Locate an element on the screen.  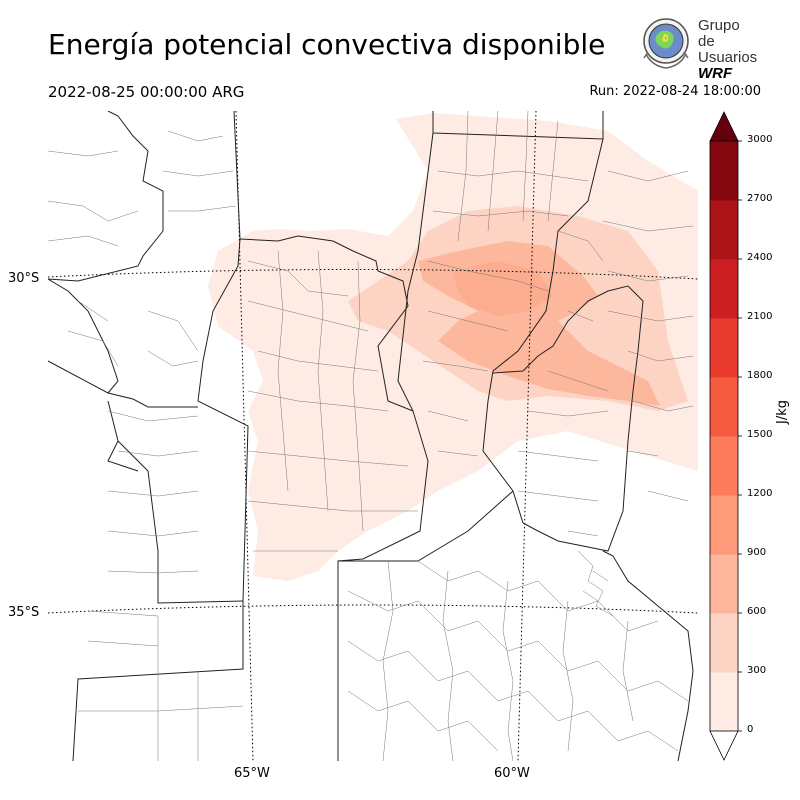
grupo-usuarios-wrf-logo: Grupo de Usuarios WRF is located at coordinates (699, 49).